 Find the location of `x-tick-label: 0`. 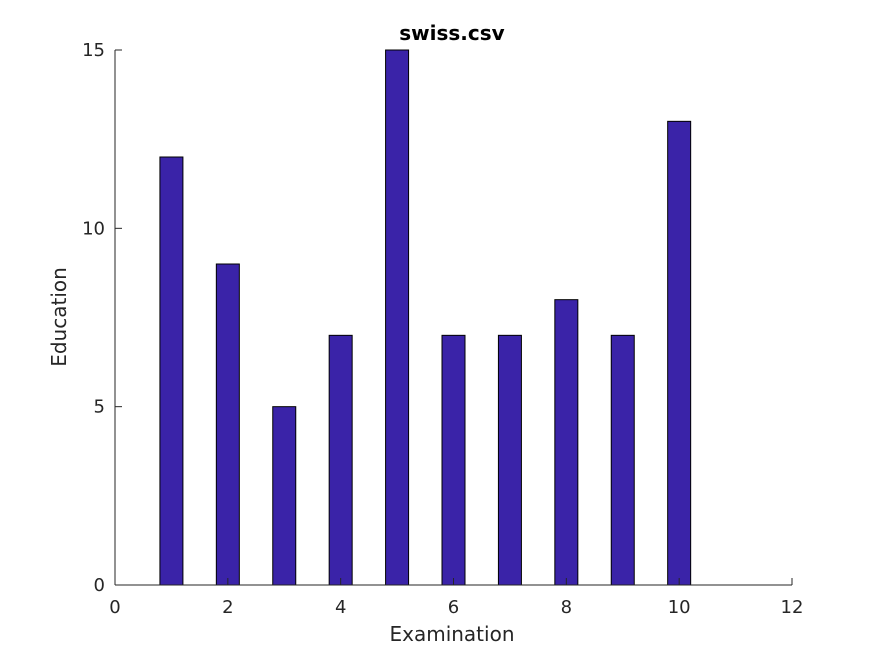

x-tick-label: 0 is located at coordinates (114, 607).